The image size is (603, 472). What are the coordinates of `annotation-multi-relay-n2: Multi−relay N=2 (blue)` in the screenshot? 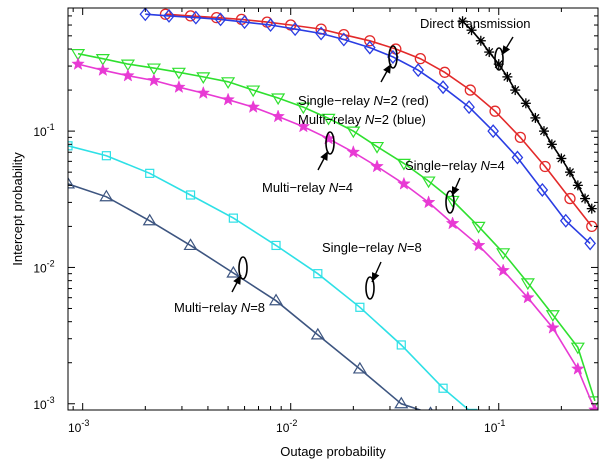 It's located at (362, 119).